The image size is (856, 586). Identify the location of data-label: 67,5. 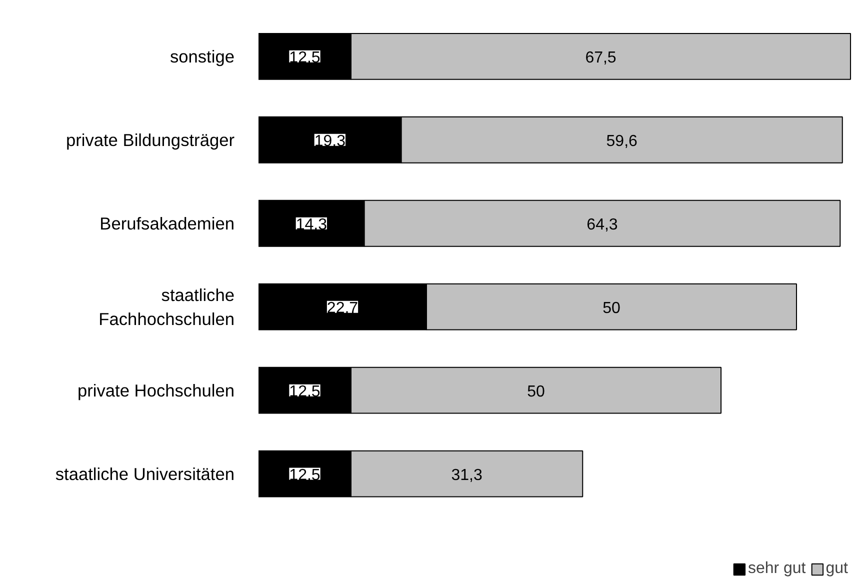
(600, 57).